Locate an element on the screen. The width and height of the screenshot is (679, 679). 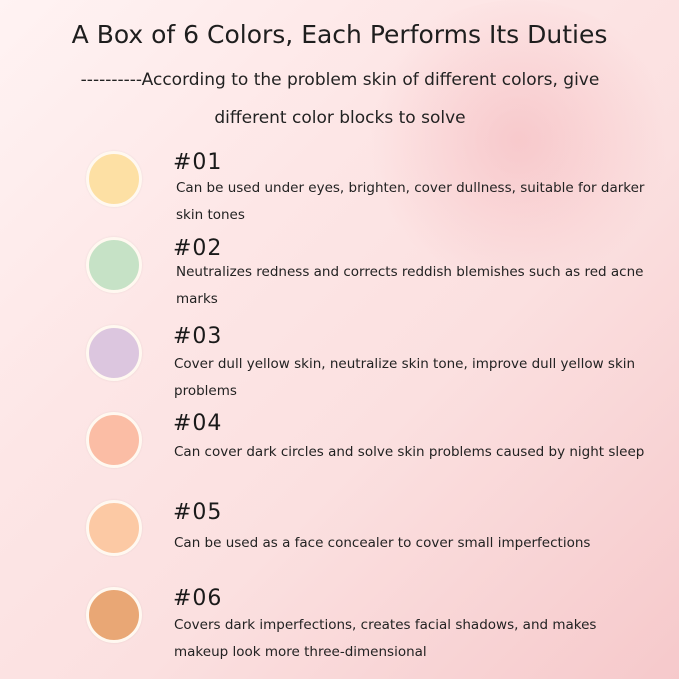
subtitle-line-2: different color blocks to solve is located at coordinates (340, 118).